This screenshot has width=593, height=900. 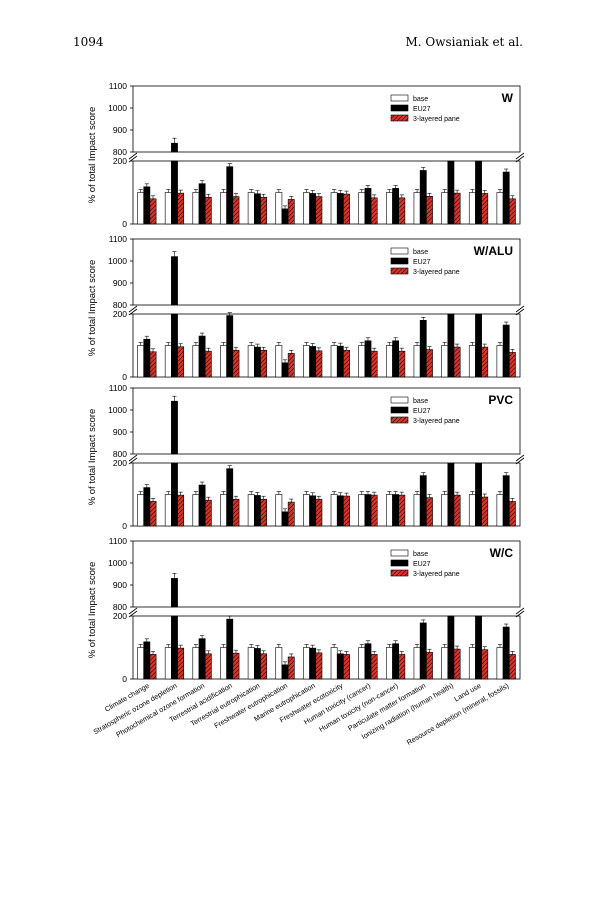 I want to click on y-tick-label: 1000, so click(x=117, y=108).